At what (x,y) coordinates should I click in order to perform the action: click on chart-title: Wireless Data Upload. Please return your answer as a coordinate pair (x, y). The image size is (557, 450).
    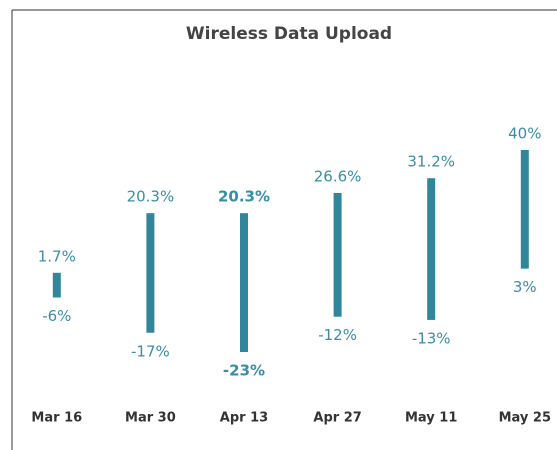
    Looking at the image, I should click on (289, 34).